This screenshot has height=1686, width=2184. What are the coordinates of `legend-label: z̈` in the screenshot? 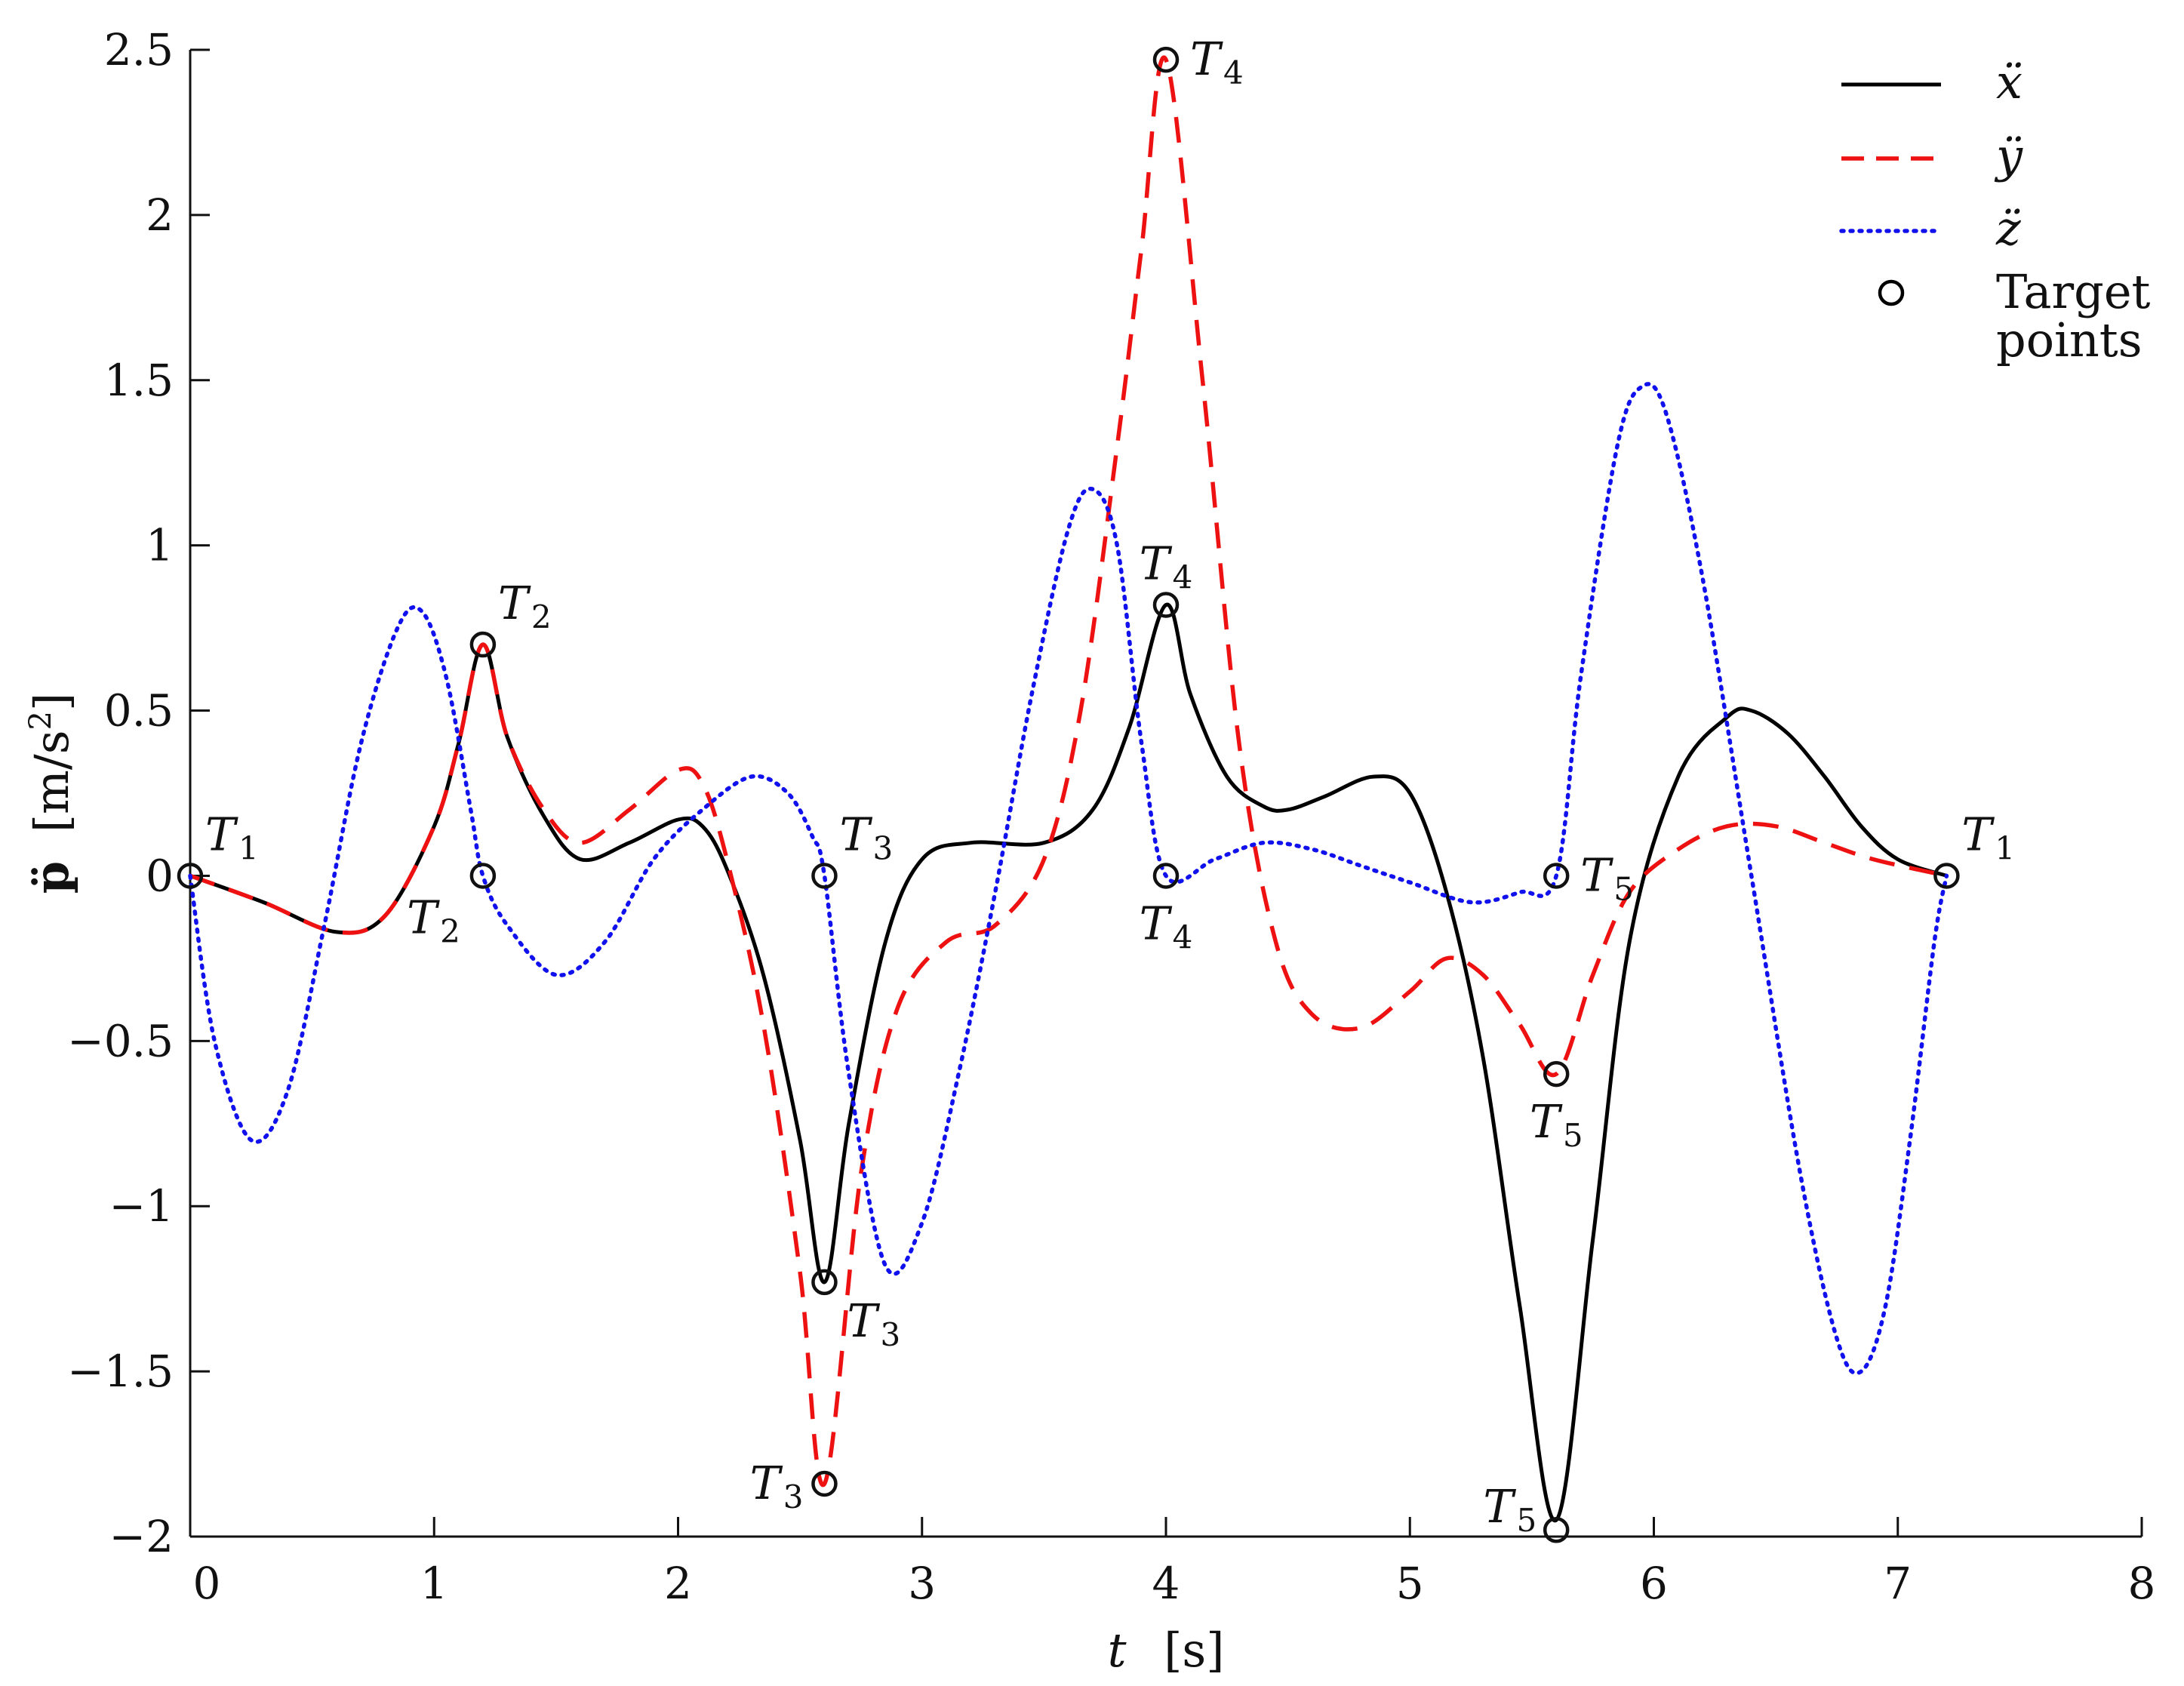 It's located at (2008, 228).